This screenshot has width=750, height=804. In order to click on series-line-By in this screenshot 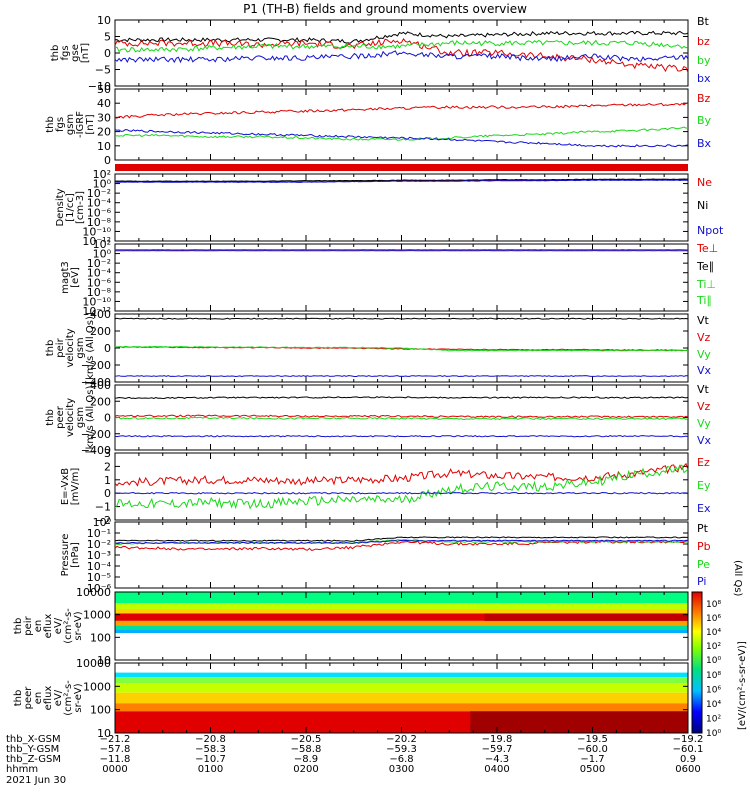, I will do `click(401, 133)`.